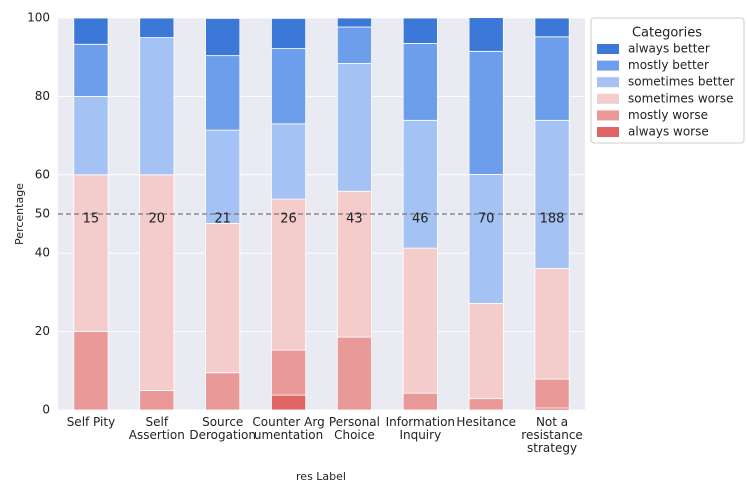 This screenshot has width=747, height=498. What do you see at coordinates (667, 33) in the screenshot?
I see `legend-title: Categories` at bounding box center [667, 33].